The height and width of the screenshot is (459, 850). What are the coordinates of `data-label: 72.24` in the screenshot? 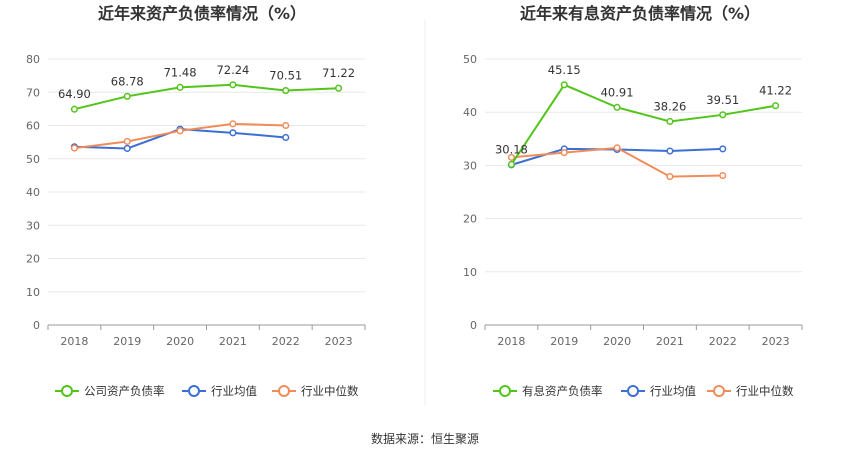 It's located at (232, 70).